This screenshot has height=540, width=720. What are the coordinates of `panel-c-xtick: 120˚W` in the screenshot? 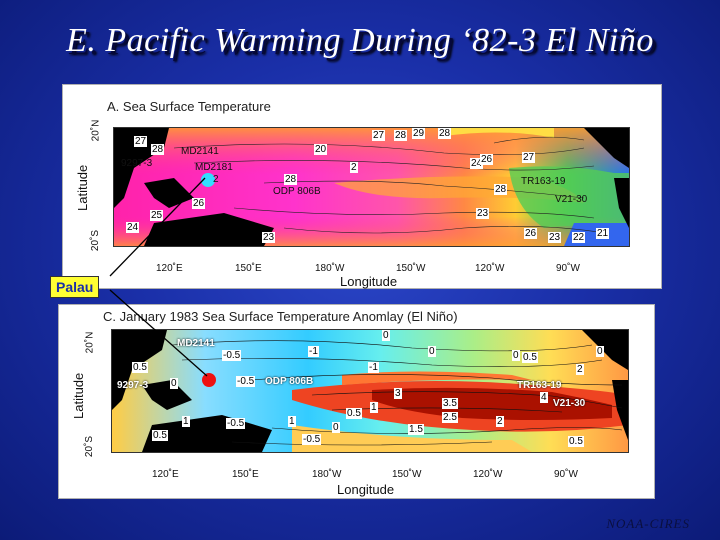 It's located at (488, 474).